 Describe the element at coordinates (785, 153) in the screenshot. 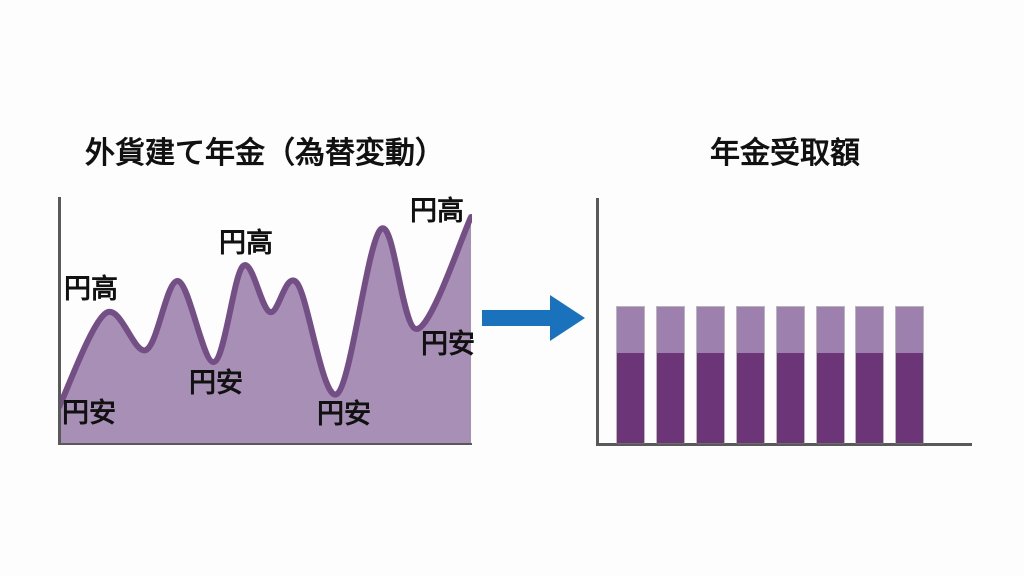

I see `right-chart-title: 年金受取額` at that location.